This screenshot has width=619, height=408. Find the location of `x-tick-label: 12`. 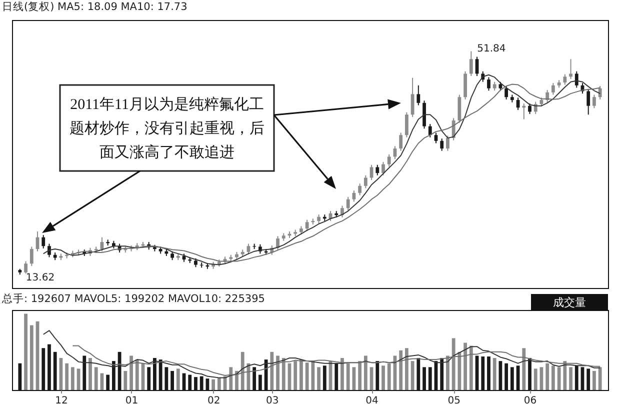

x-tick-label: 12 is located at coordinates (61, 401).